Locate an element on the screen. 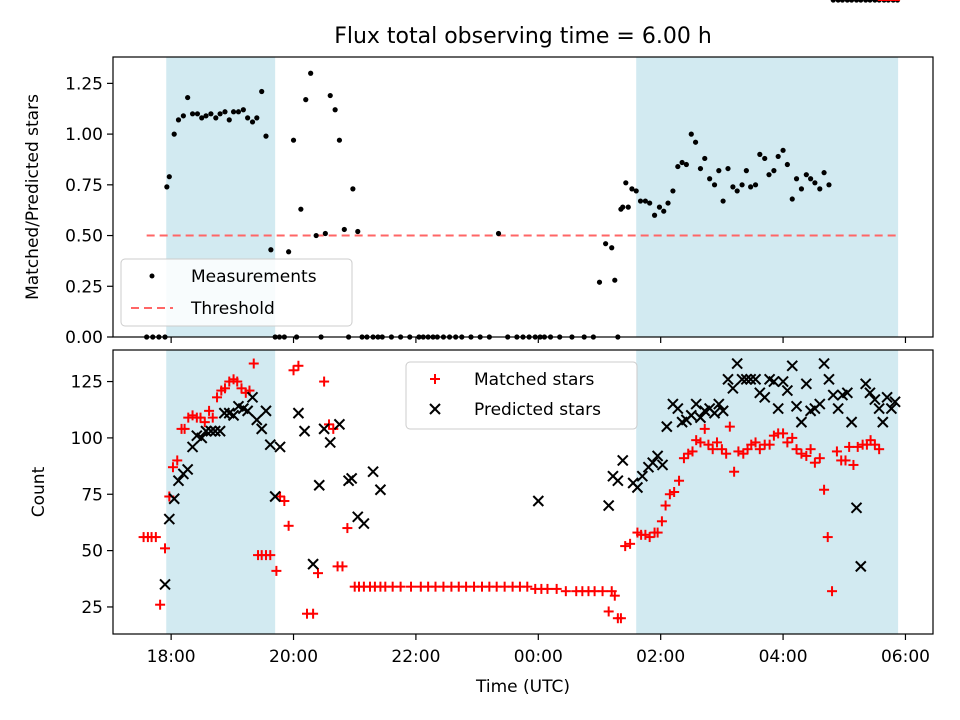  y-tick-label: 0.00 is located at coordinates (84, 338).